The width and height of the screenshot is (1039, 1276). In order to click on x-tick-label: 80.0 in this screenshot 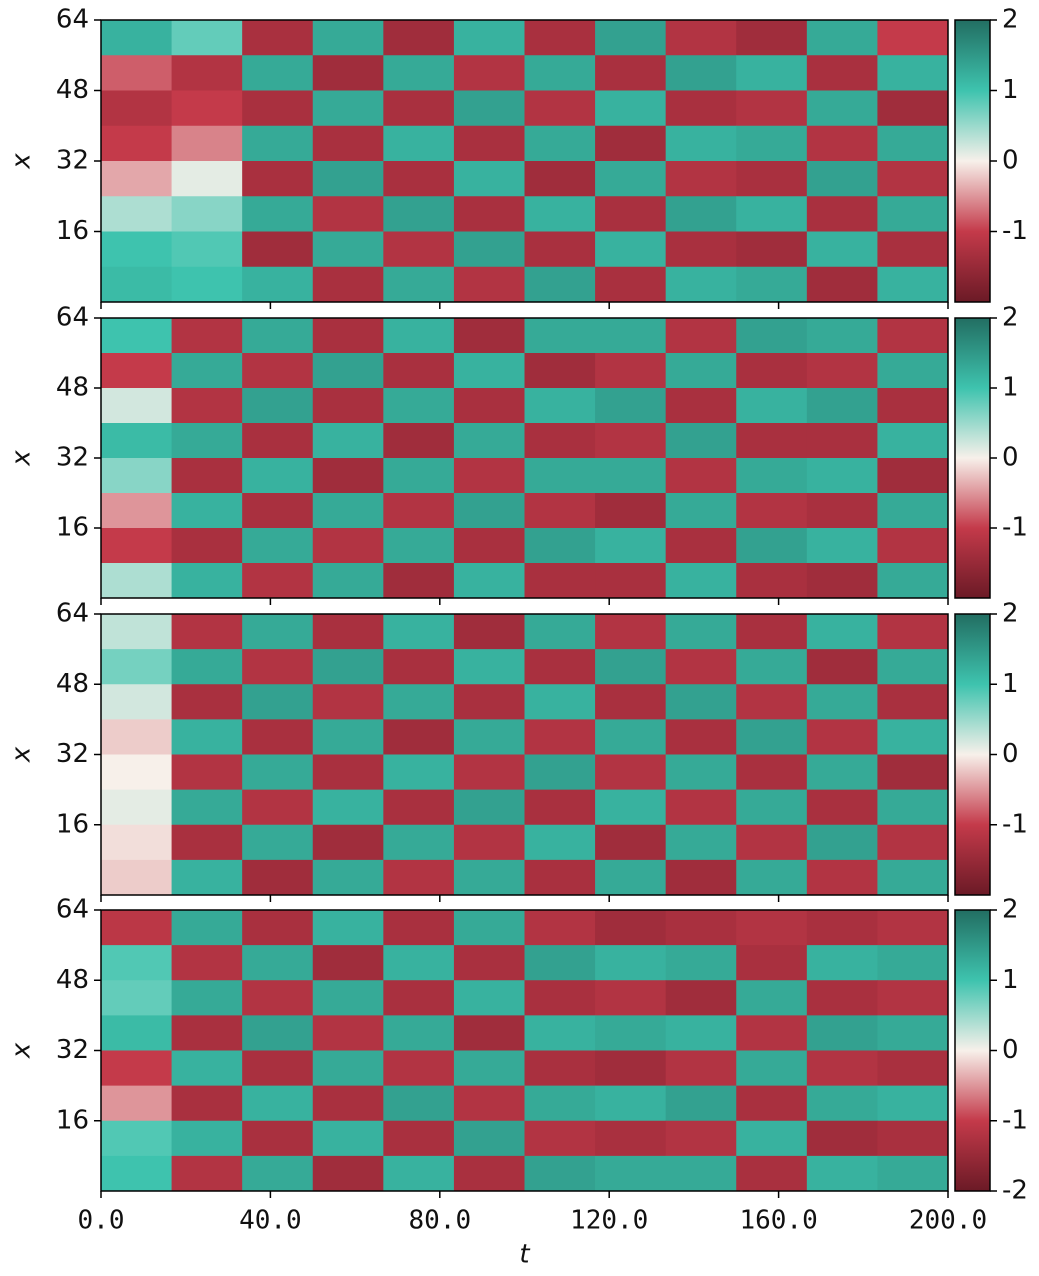, I will do `click(439, 1221)`.